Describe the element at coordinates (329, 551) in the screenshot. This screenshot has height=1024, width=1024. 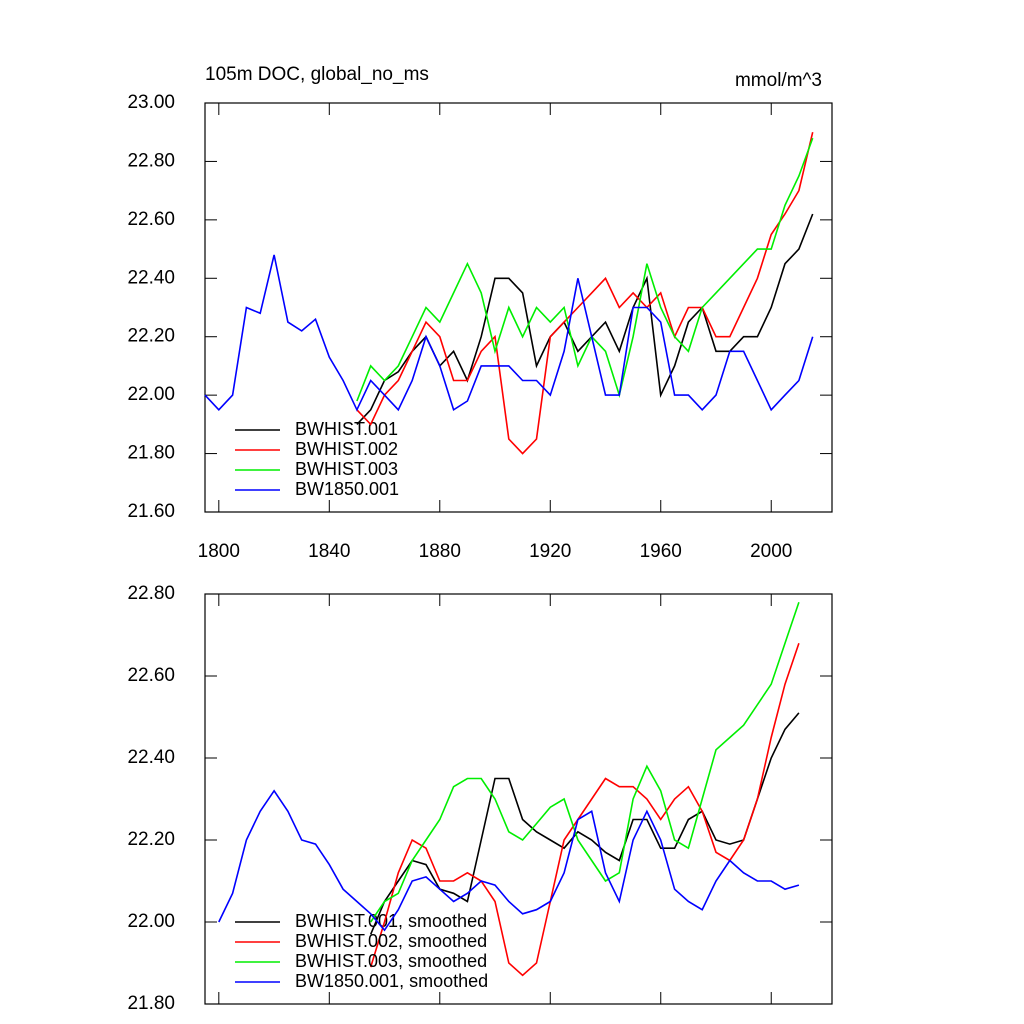
I see `x-tick-label: 1840` at that location.